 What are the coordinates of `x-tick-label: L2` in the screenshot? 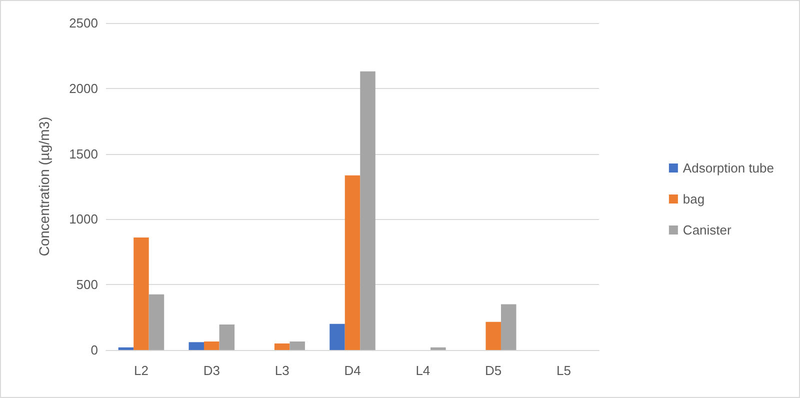 It's located at (141, 370).